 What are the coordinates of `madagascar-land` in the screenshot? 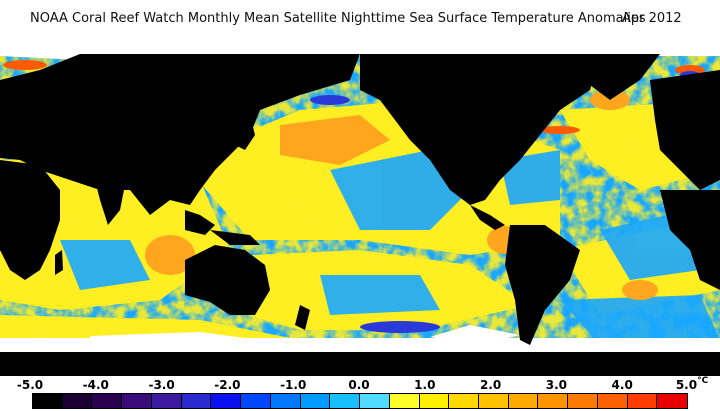 It's located at (59, 262).